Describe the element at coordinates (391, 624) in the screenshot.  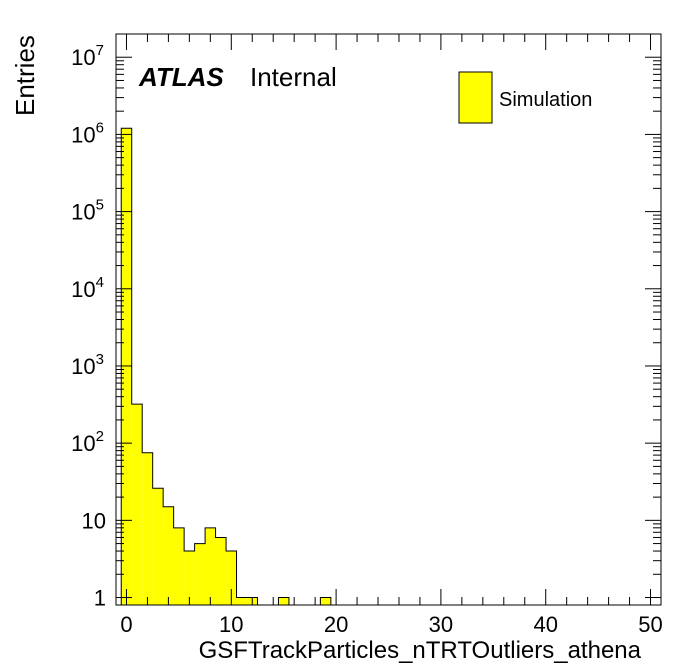
I see `x-tick-labels: 0 10 20 30 40 50` at that location.